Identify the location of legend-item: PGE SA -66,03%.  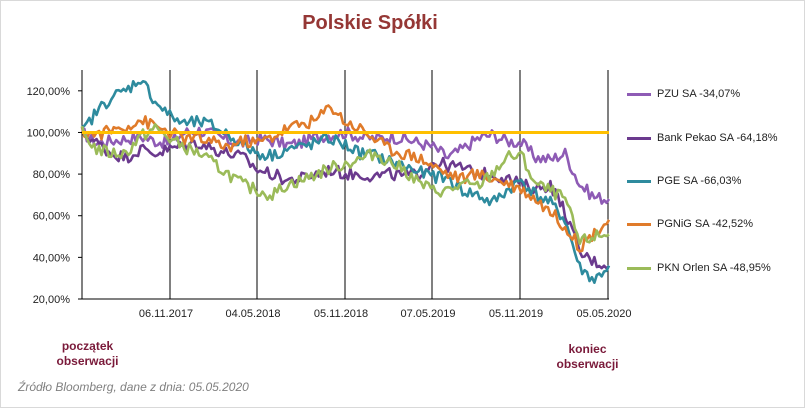
(684, 181).